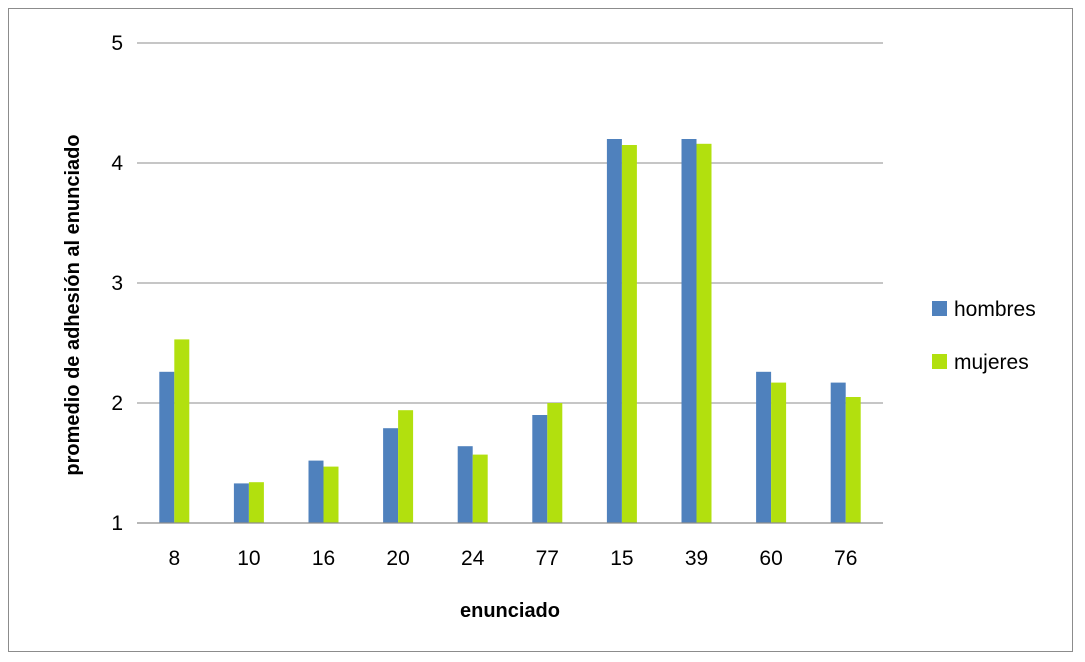 This screenshot has height=662, width=1085. What do you see at coordinates (547, 558) in the screenshot?
I see `x-tick-label: 77` at bounding box center [547, 558].